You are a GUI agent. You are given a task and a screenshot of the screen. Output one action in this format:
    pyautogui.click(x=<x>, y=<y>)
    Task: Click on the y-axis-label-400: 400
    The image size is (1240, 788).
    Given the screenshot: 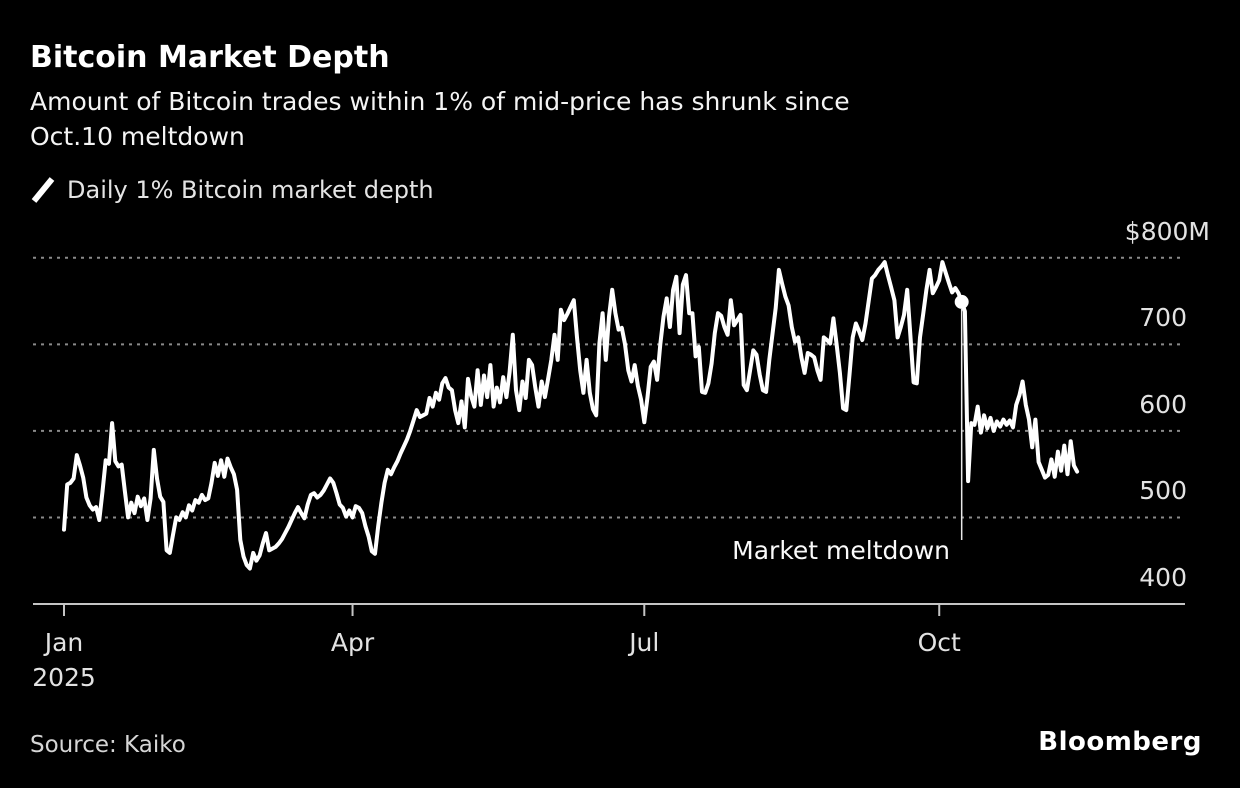 What is the action you would take?
    pyautogui.click(x=1163, y=577)
    